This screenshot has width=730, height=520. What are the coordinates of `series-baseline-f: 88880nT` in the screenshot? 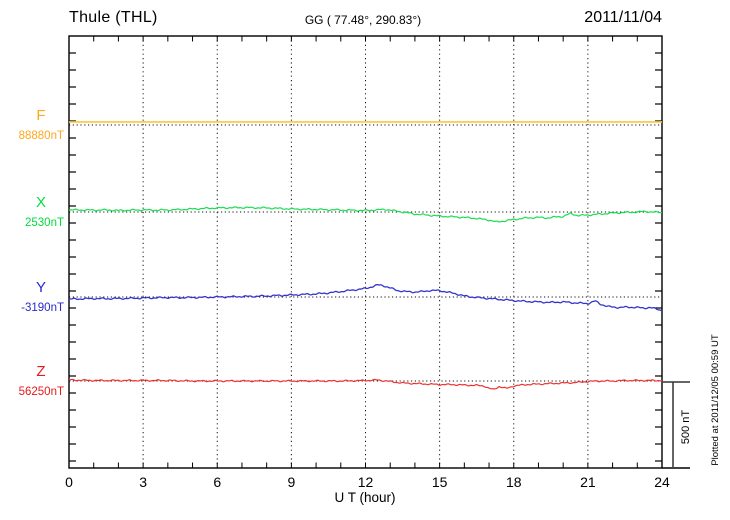 It's located at (41, 136).